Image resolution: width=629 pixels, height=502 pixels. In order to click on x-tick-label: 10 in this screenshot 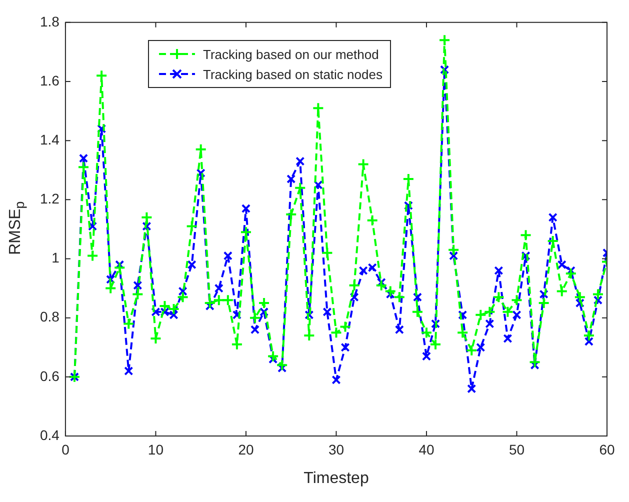, I will do `click(156, 449)`.